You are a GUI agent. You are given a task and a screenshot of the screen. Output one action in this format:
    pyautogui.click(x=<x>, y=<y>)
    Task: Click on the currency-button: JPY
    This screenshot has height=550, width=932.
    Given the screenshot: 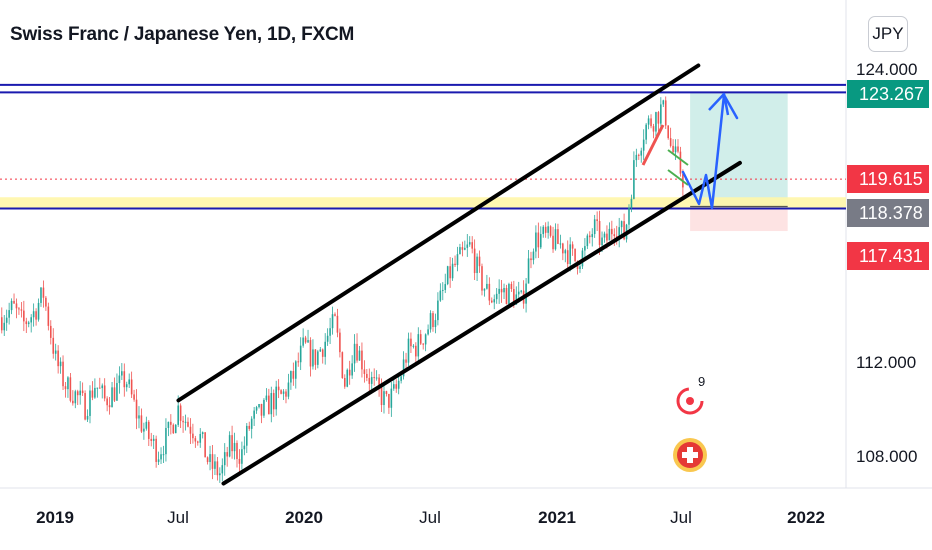 What is the action you would take?
    pyautogui.click(x=888, y=34)
    